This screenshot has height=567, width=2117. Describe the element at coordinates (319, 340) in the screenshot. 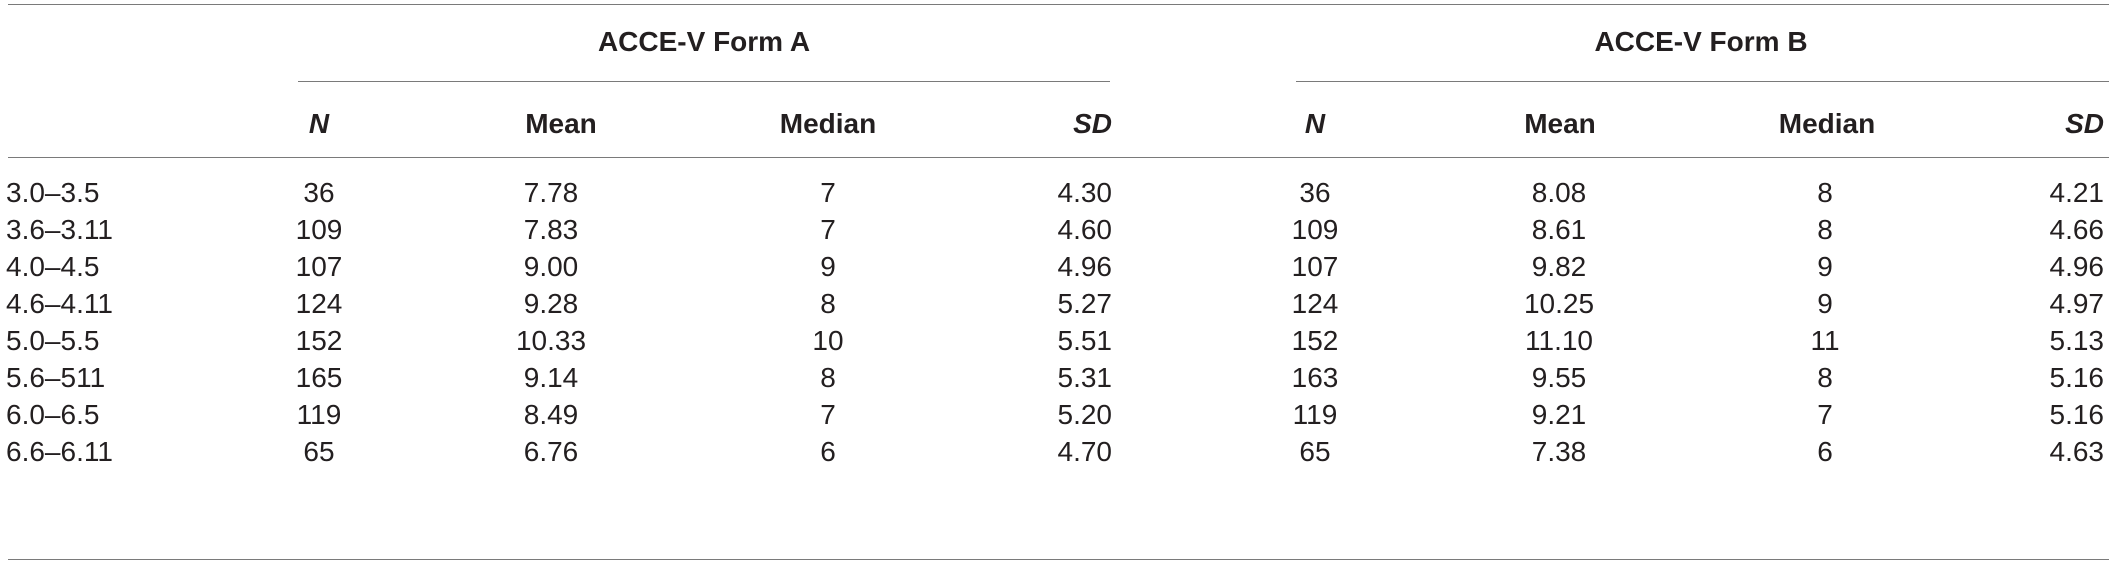

I see `n-a-cell: 152` at that location.